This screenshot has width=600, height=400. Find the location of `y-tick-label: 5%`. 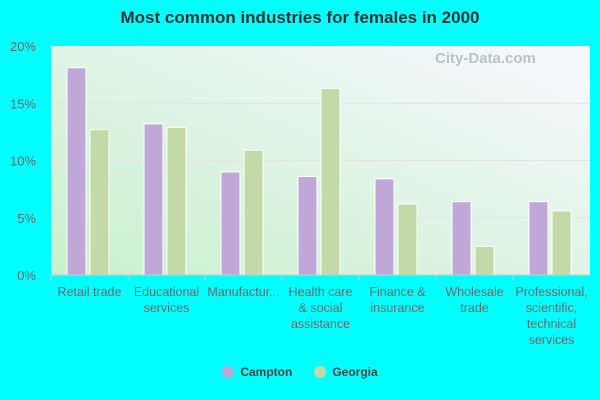

y-tick-label: 5% is located at coordinates (26, 218).